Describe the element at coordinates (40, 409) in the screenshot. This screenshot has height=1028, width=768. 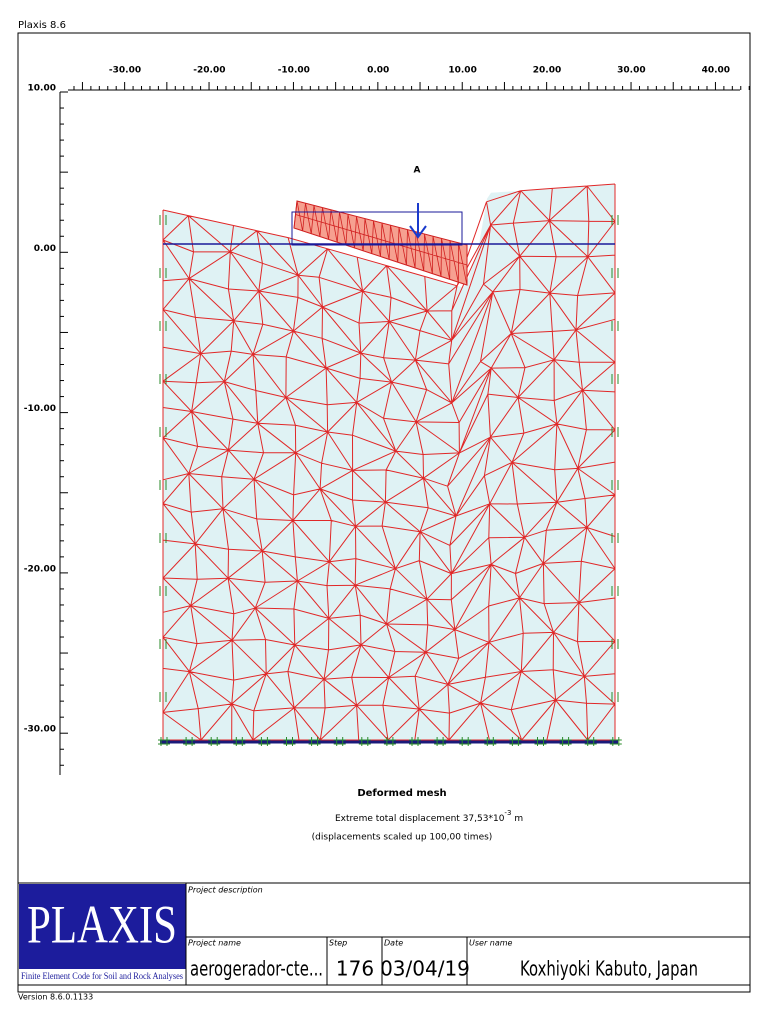
I see `y-tick-label: -10.00` at that location.